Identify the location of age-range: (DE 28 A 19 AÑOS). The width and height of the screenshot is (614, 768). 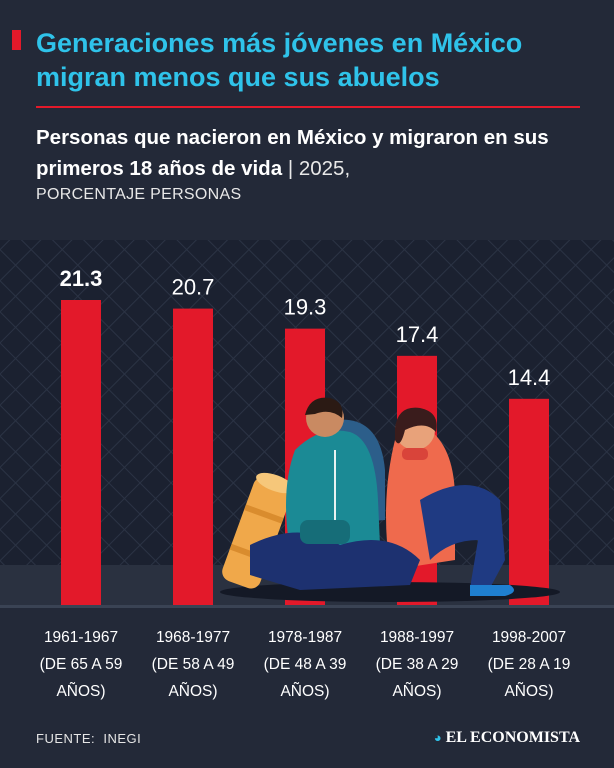
(529, 678).